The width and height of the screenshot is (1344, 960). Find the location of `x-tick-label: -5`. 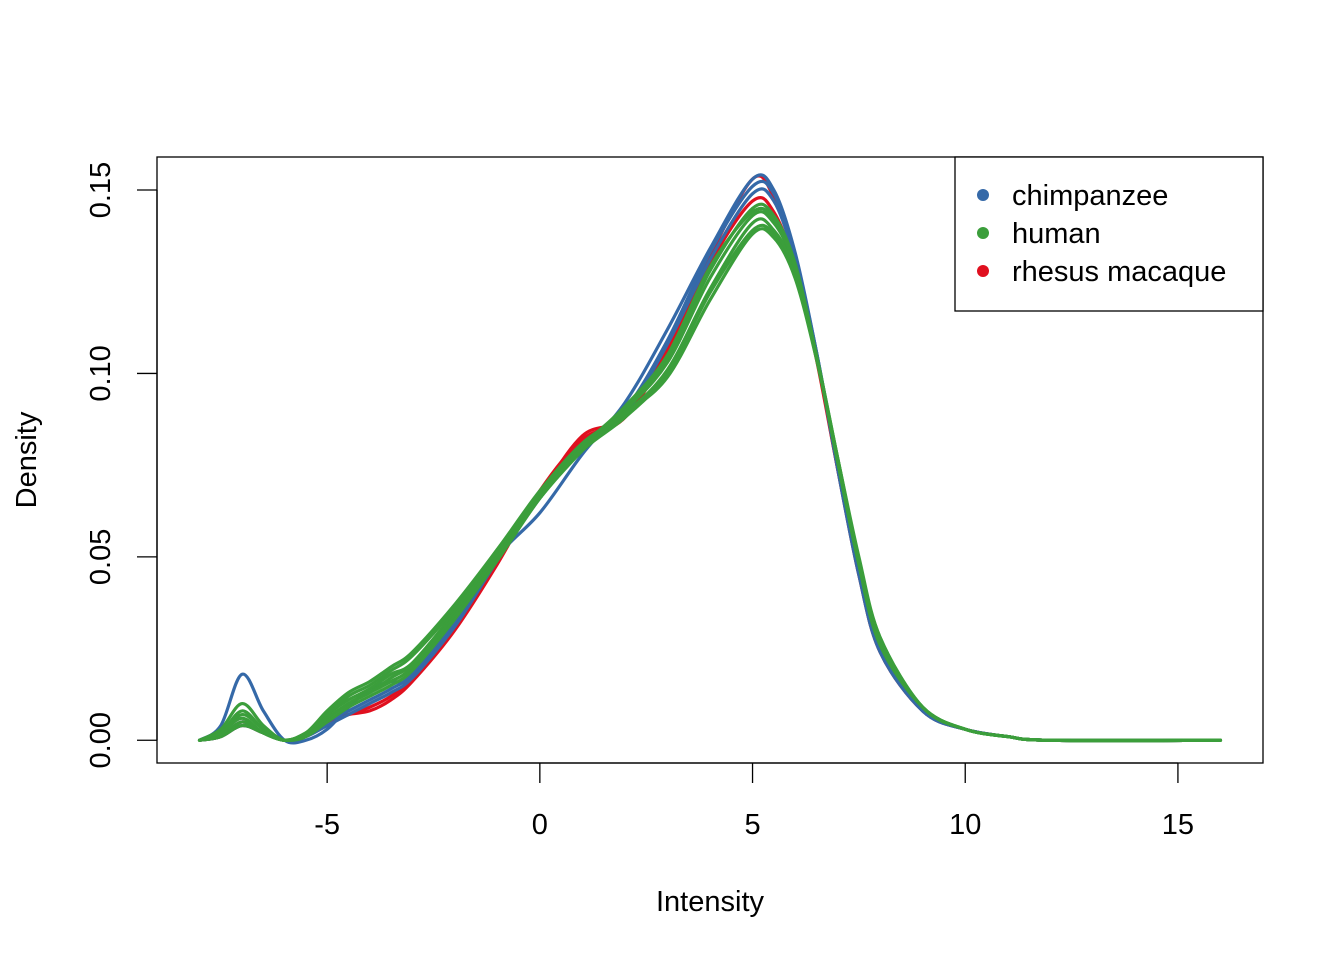

x-tick-label: -5 is located at coordinates (327, 825).